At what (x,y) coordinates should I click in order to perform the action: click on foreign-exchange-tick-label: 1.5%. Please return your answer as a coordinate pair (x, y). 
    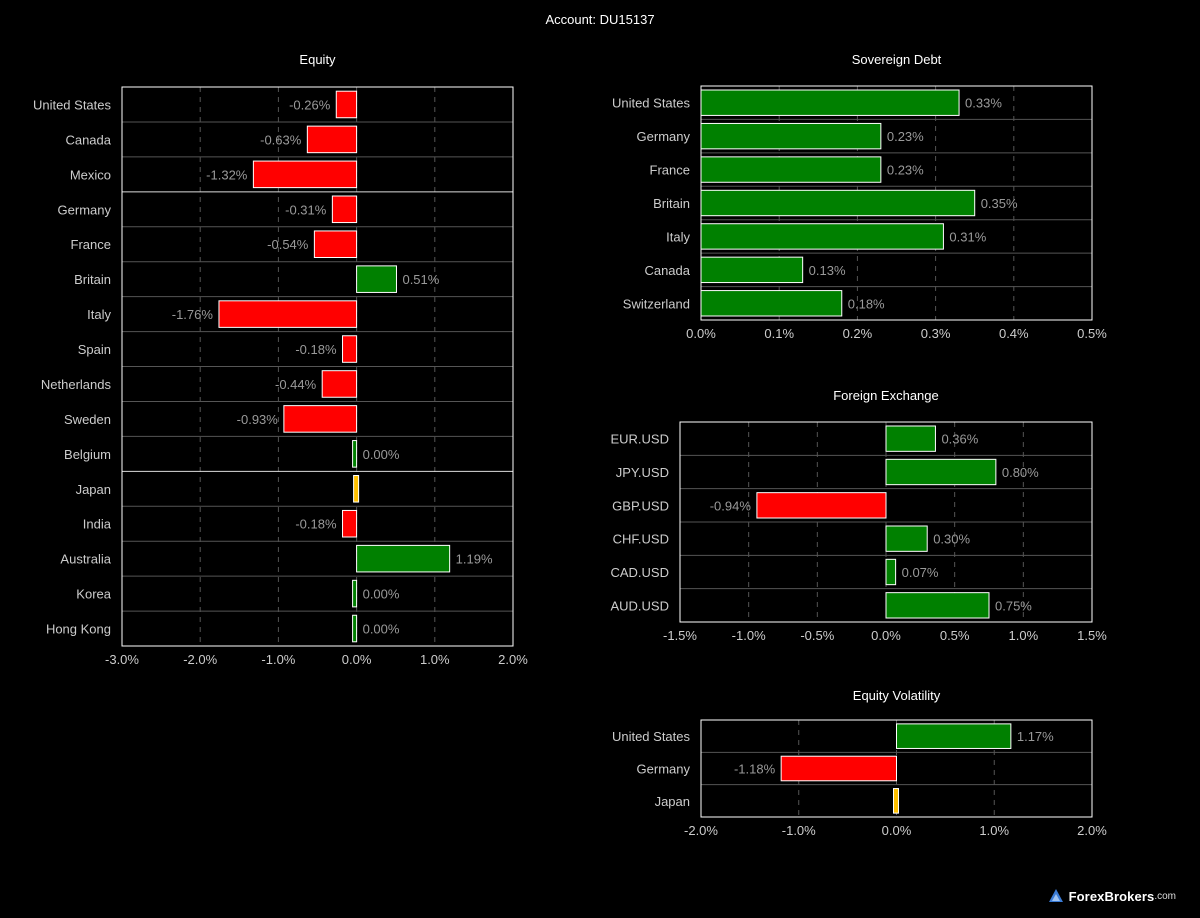
    Looking at the image, I should click on (1092, 635).